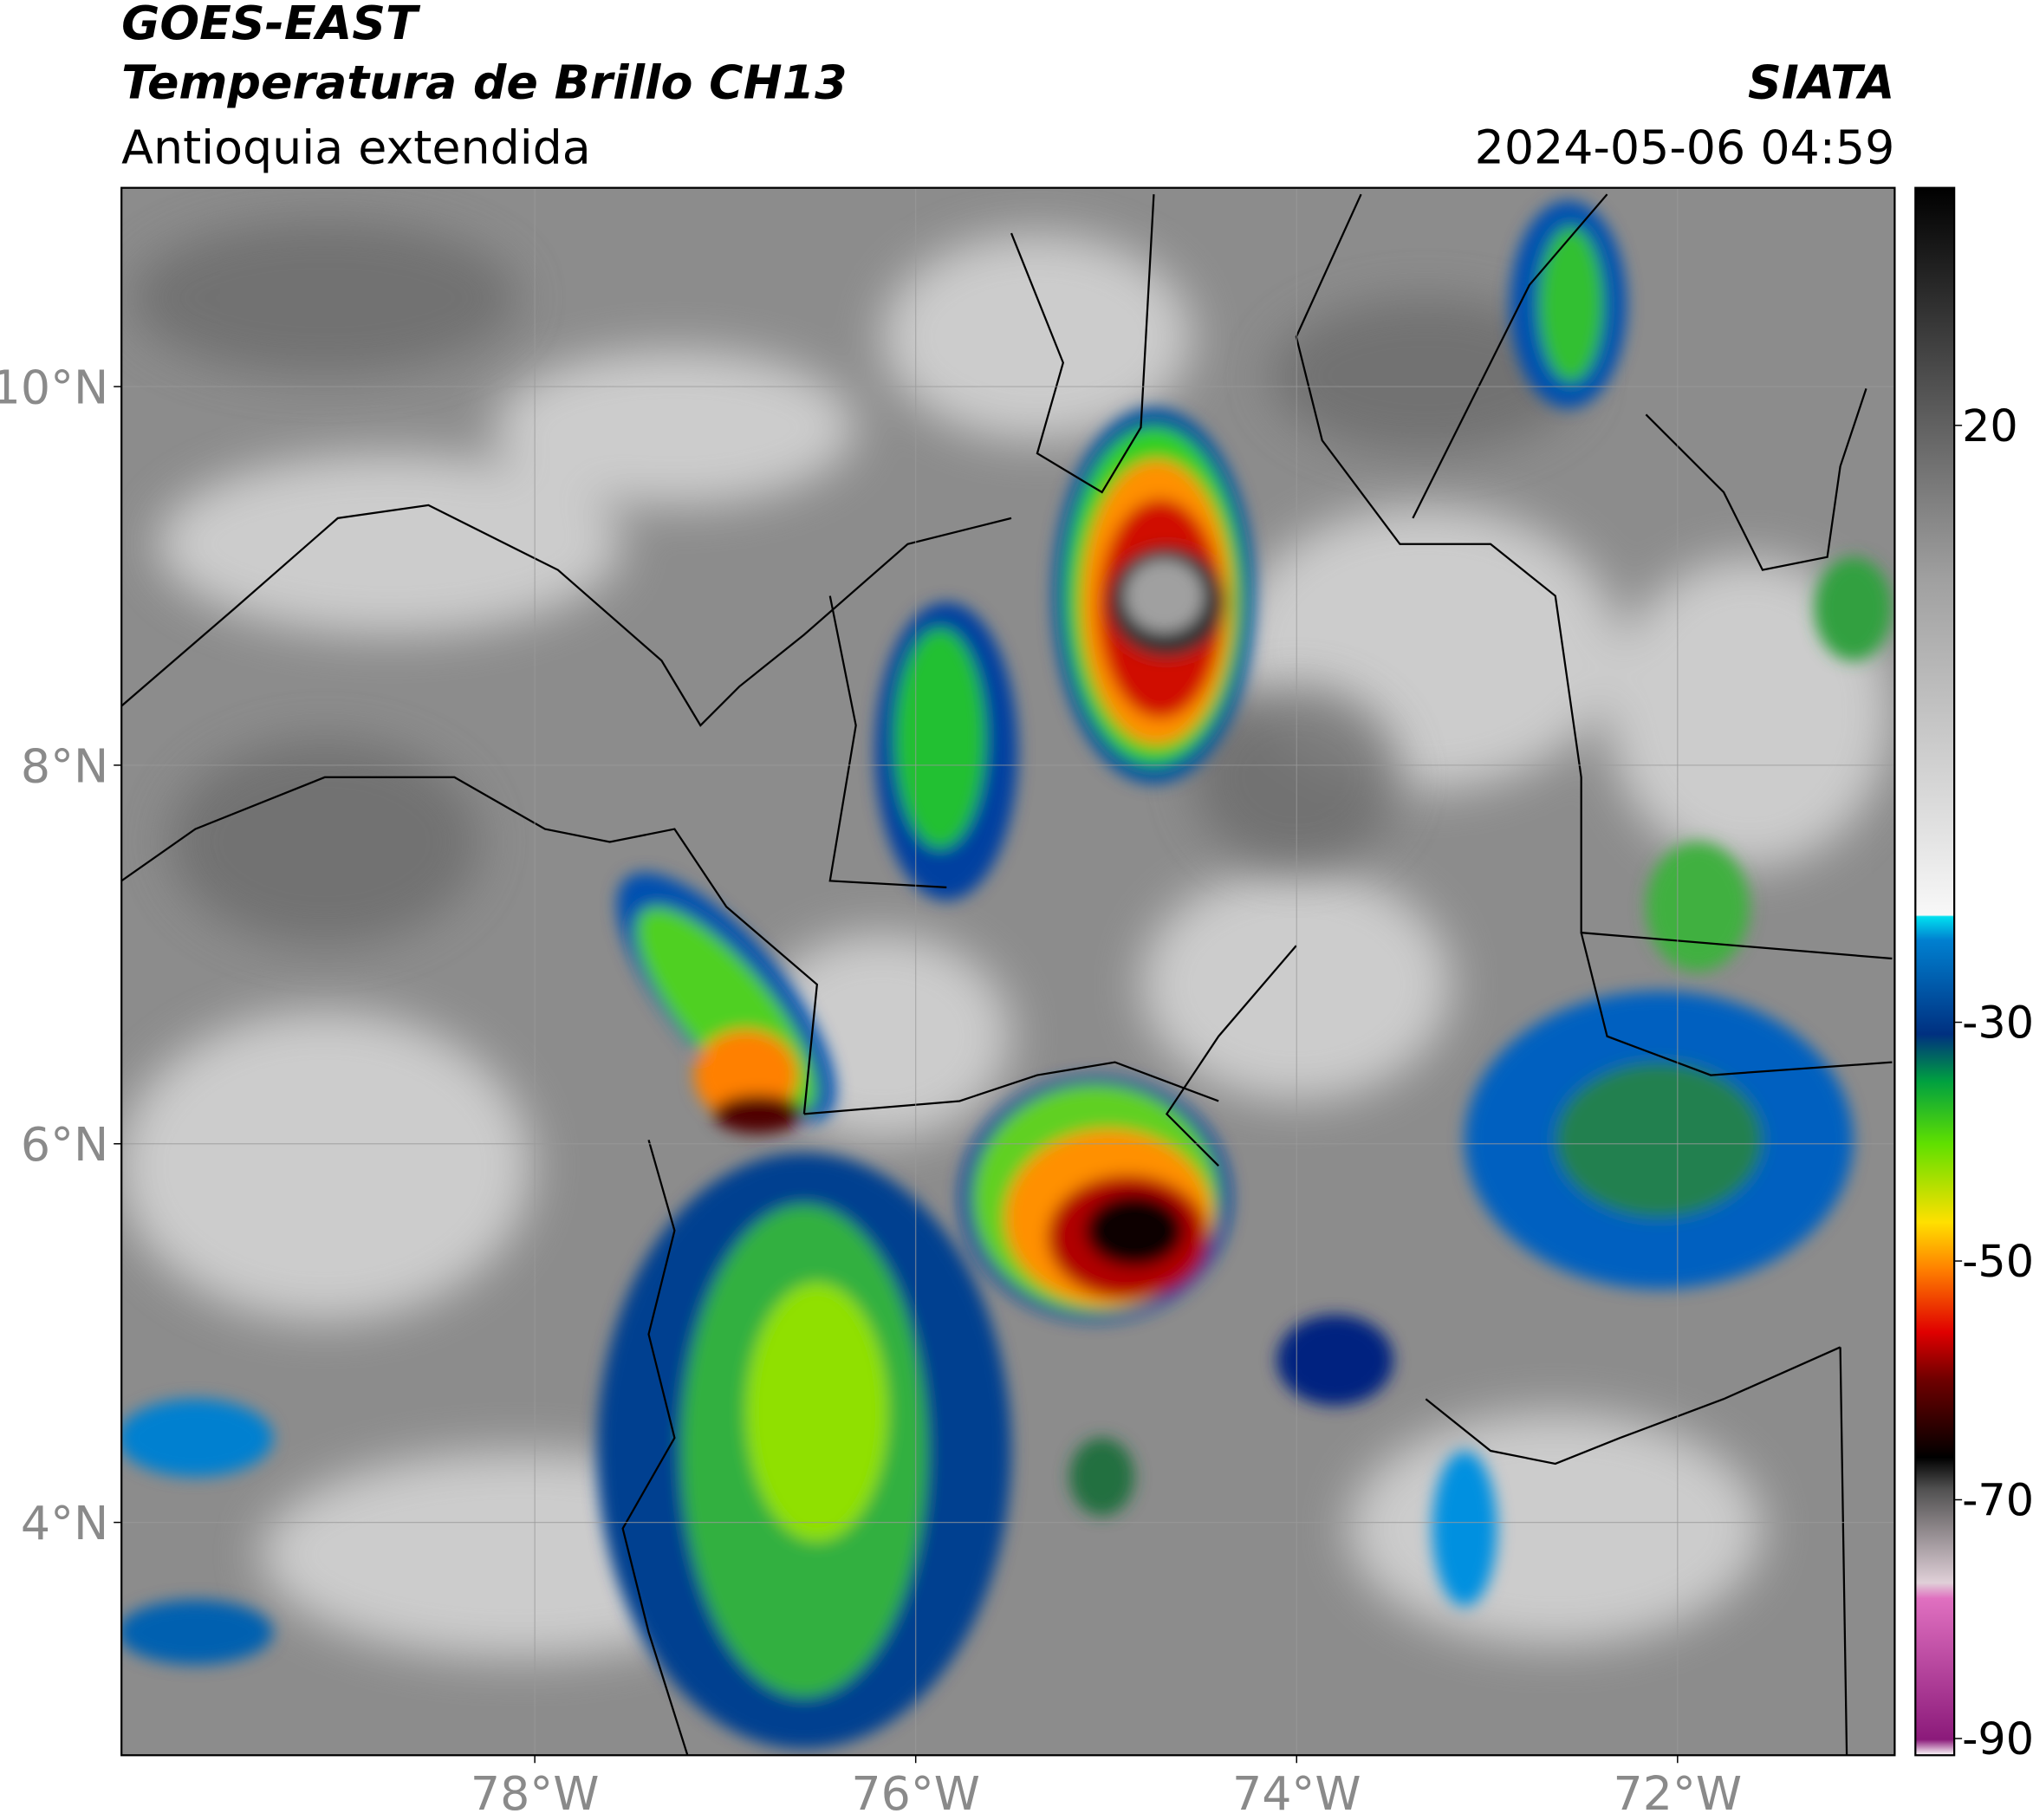 This screenshot has width=2033, height=1820. Describe the element at coordinates (54, 388) in the screenshot. I see `lat-tick-label: 10°N` at that location.